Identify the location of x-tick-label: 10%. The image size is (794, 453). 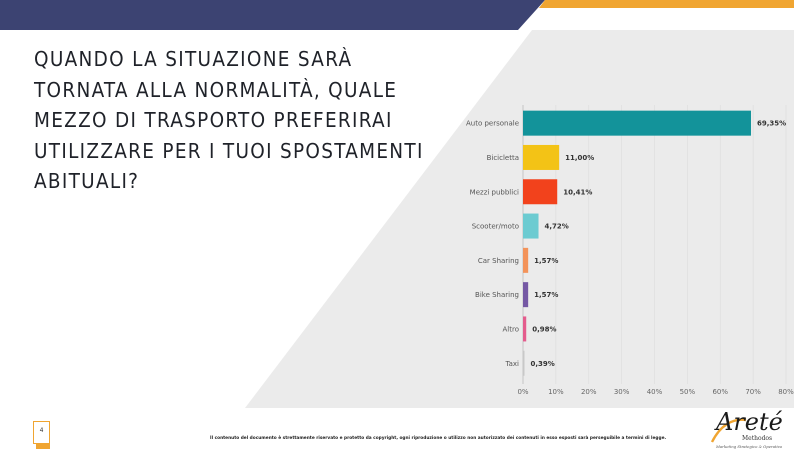
(556, 392).